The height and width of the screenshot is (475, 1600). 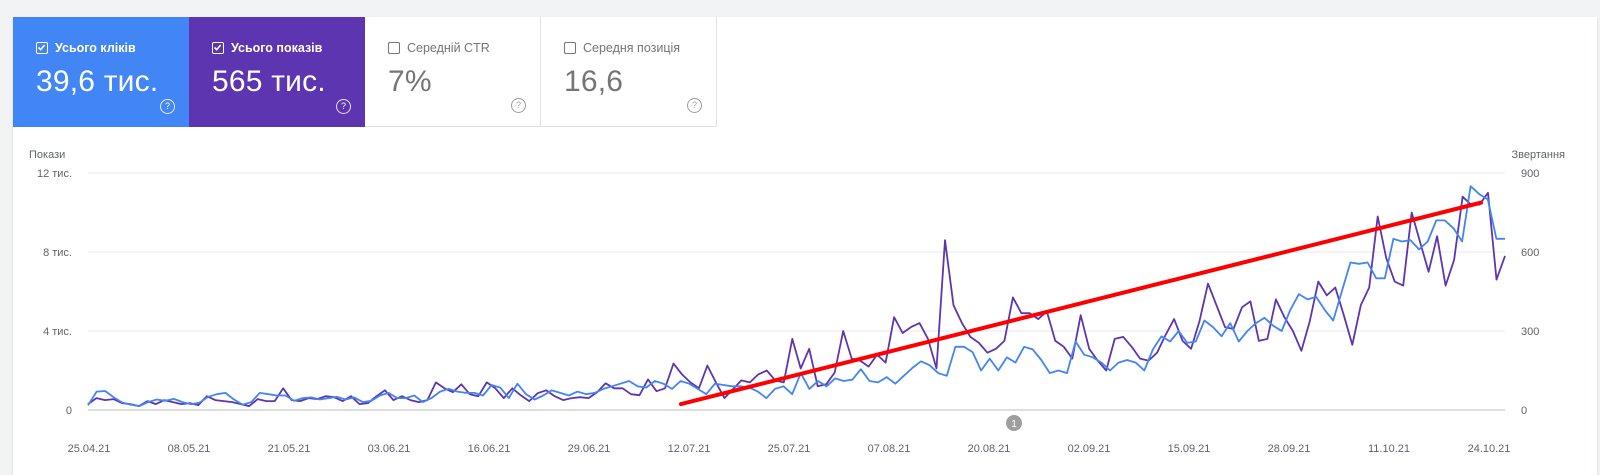 What do you see at coordinates (1089, 449) in the screenshot?
I see `x-axis-tick-label: 02.09.21` at bounding box center [1089, 449].